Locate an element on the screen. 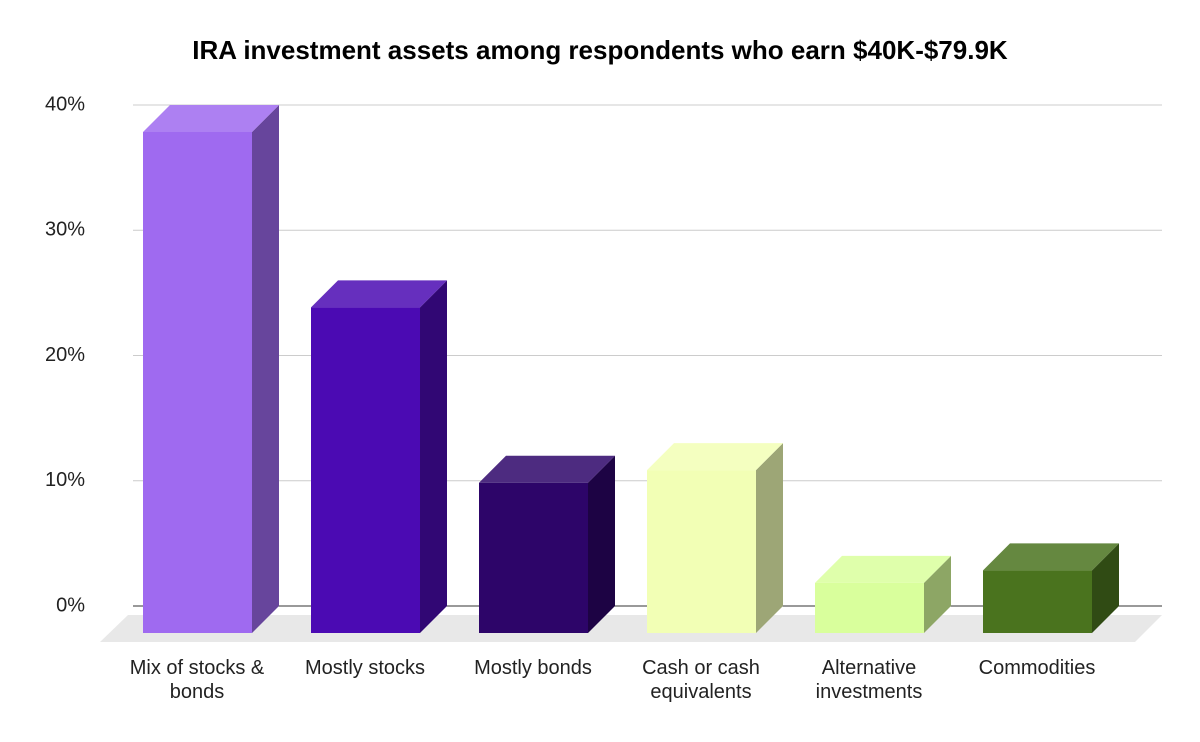 This screenshot has height=742, width=1200. y-tick-label: 30% is located at coordinates (65, 230).